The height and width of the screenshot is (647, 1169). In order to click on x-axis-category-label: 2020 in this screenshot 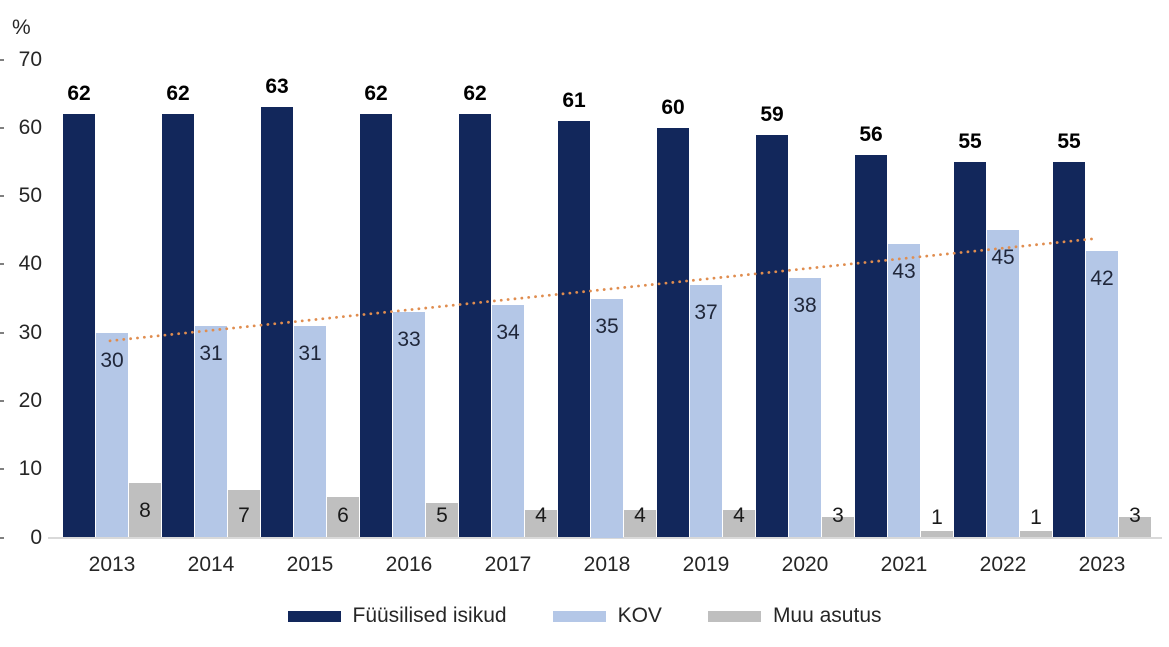, I will do `click(805, 564)`.